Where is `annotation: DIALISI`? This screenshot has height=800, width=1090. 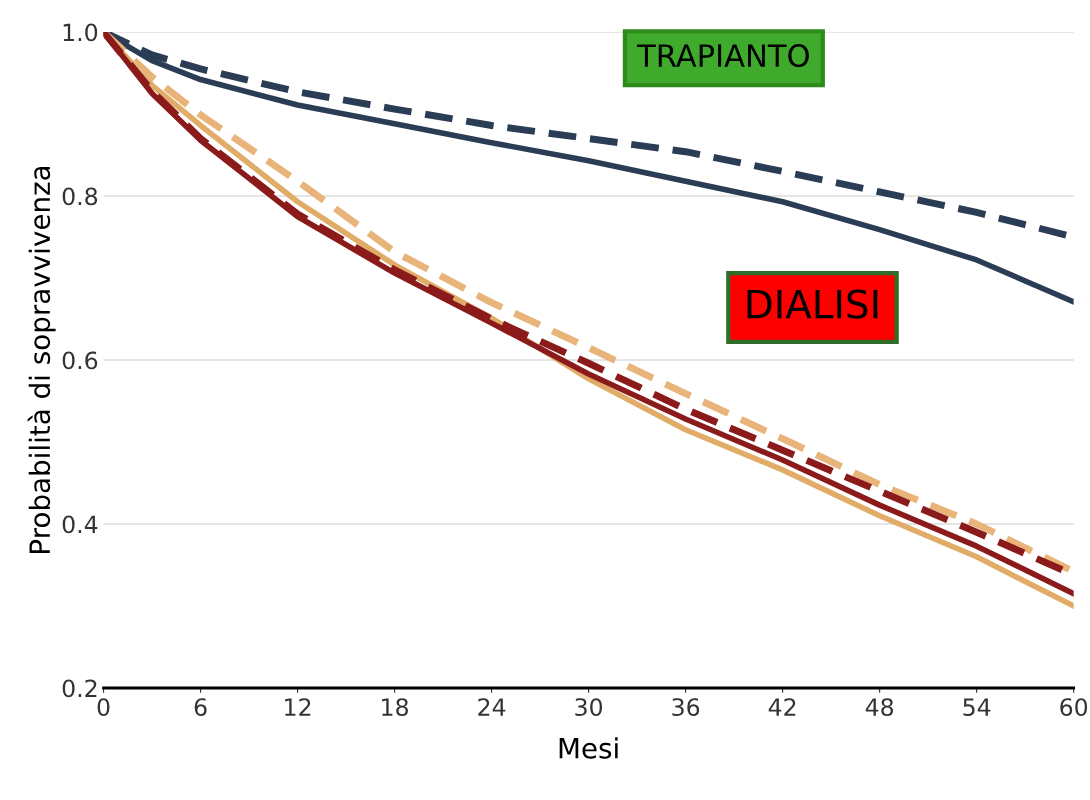 annotation: DIALISI is located at coordinates (812, 304).